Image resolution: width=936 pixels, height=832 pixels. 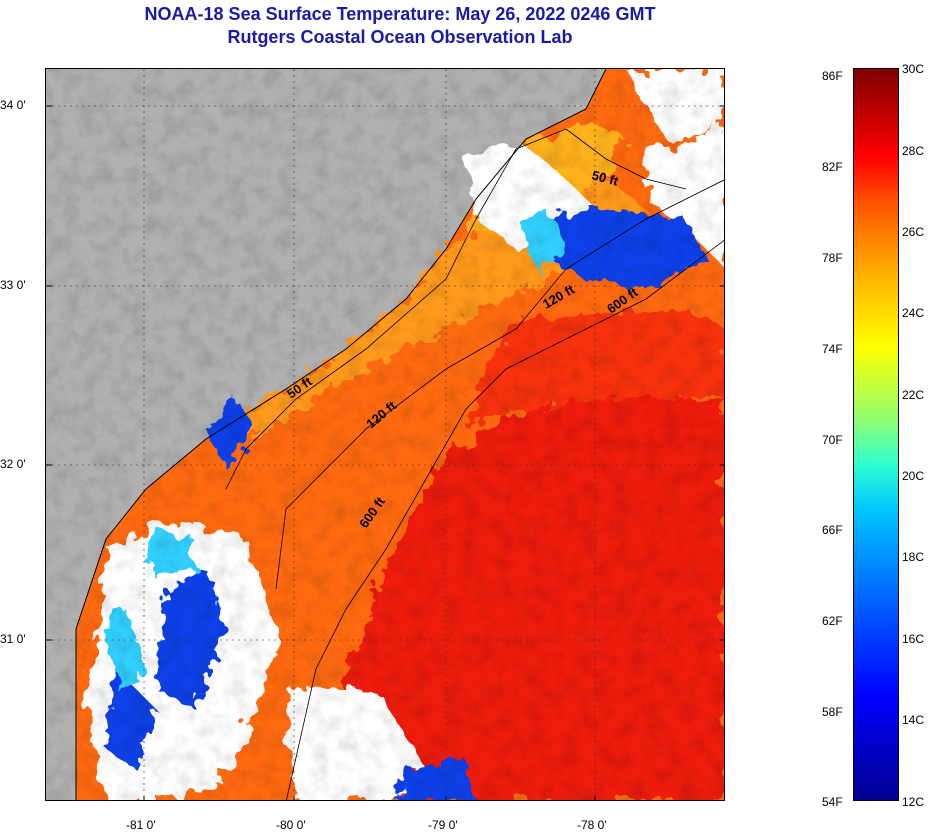 I want to click on scale-label-c: 26C, so click(x=913, y=232).